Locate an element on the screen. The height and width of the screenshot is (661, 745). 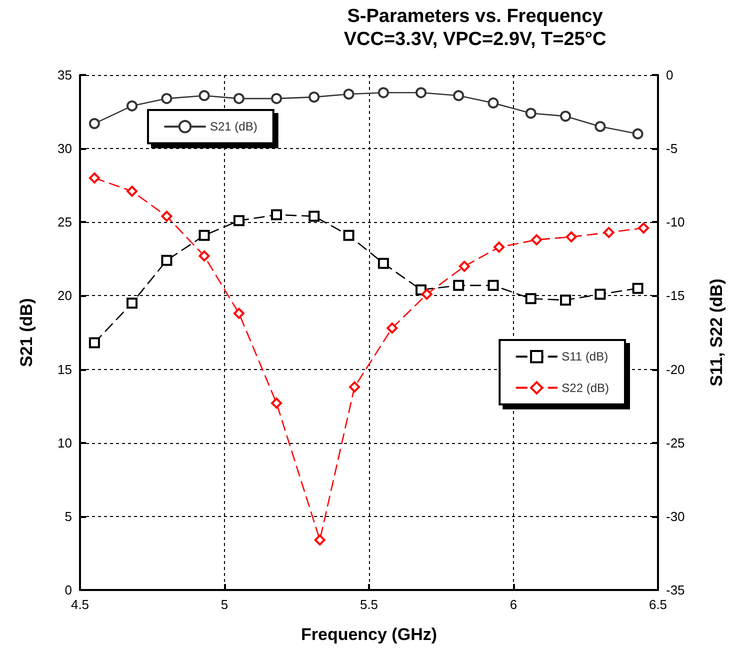
y-tick-label: 15 is located at coordinates (65, 369).